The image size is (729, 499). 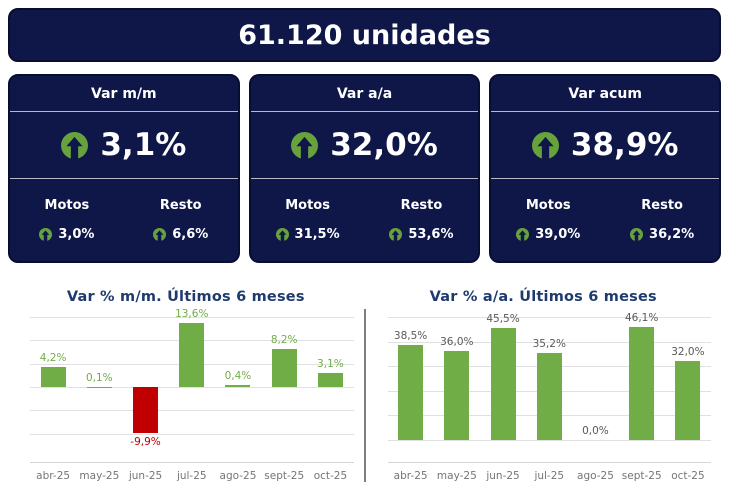 I want to click on bar-label: 32,0%, so click(x=688, y=352).